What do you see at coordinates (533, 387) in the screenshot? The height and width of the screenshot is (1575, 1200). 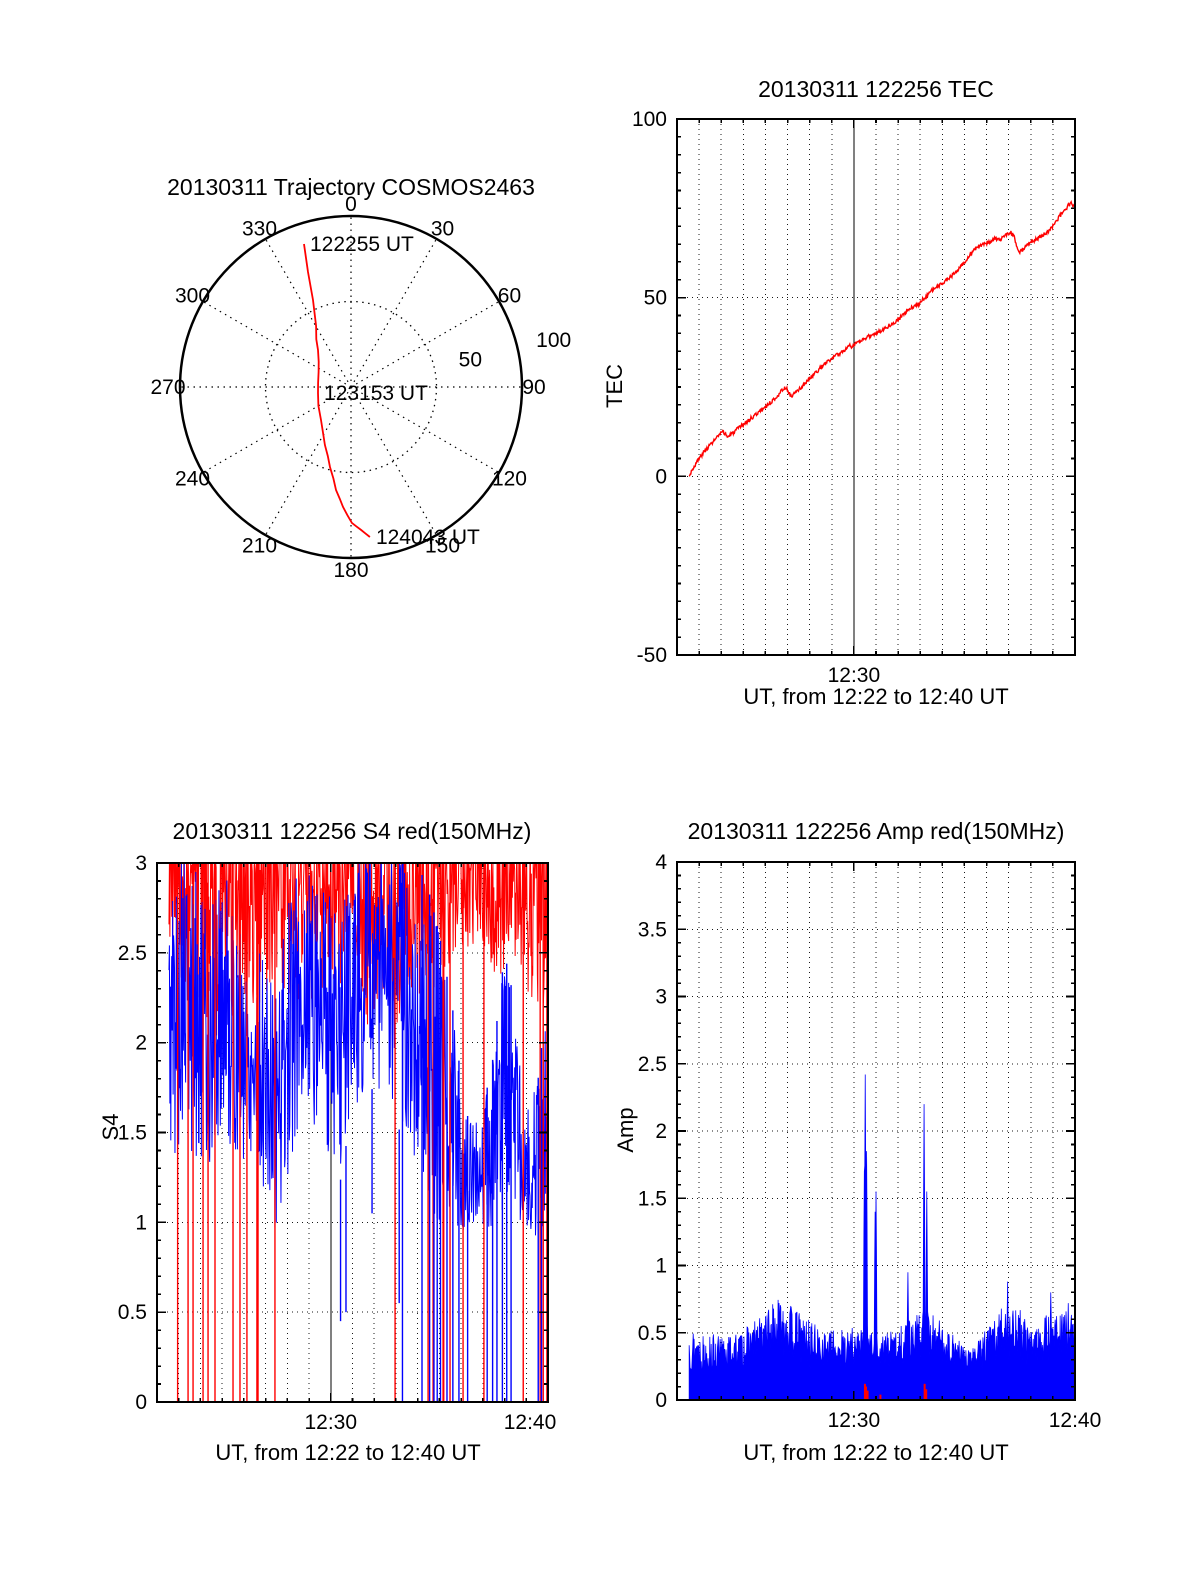 I see `polar-angle-label: 90` at bounding box center [533, 387].